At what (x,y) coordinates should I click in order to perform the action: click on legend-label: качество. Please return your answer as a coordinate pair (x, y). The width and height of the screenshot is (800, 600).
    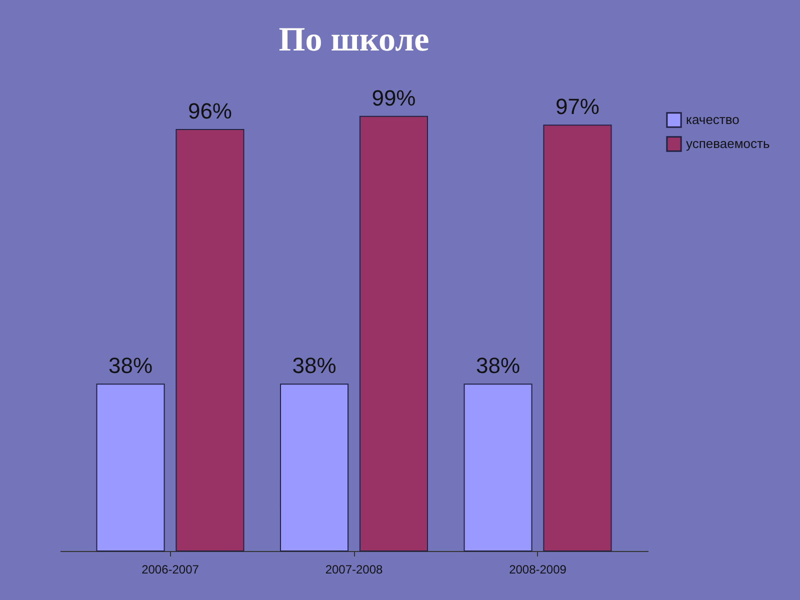
    Looking at the image, I should click on (713, 119).